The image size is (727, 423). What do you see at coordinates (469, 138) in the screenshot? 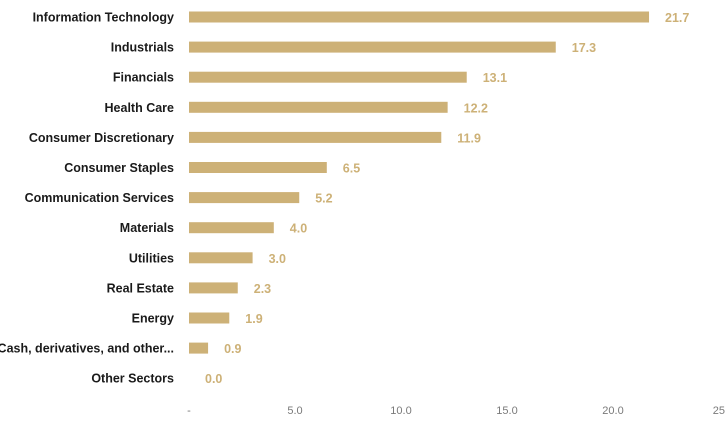
I see `value-label: 11.9` at bounding box center [469, 138].